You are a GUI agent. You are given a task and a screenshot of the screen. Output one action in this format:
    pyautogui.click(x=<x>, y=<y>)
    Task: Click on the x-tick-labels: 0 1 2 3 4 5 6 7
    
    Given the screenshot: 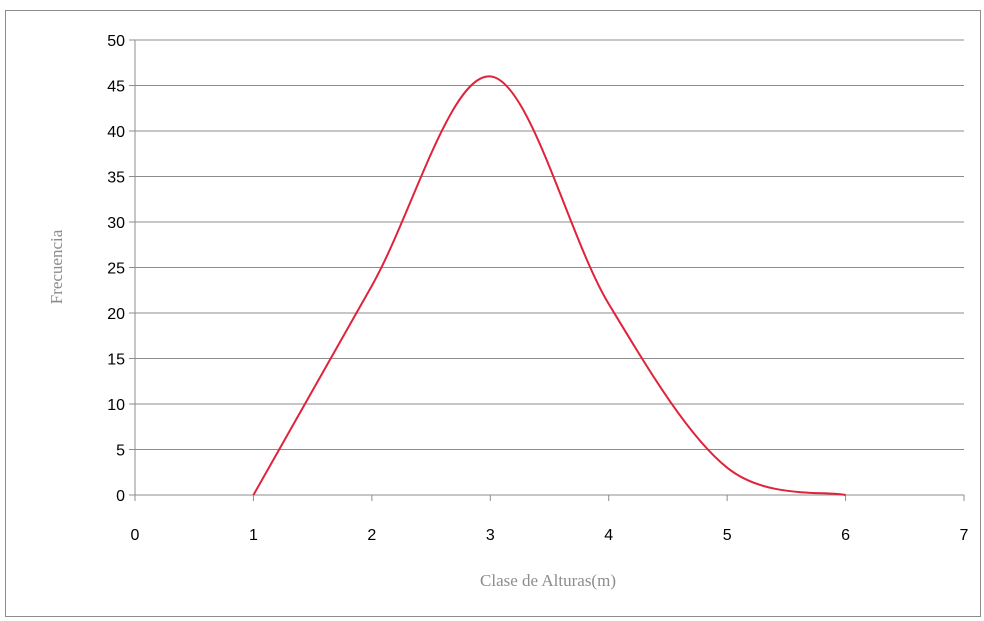 What is the action you would take?
    pyautogui.click(x=550, y=535)
    